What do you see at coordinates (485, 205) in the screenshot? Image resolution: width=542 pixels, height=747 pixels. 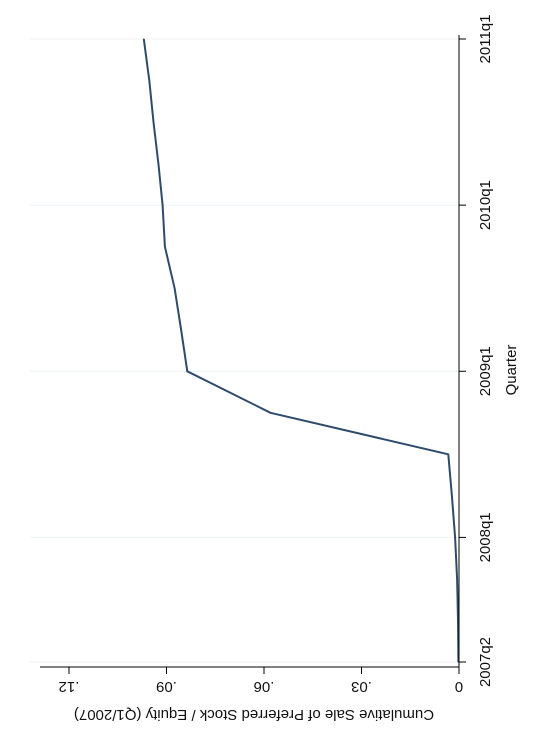 I see `quarter-tick-label: 2010q1` at bounding box center [485, 205].